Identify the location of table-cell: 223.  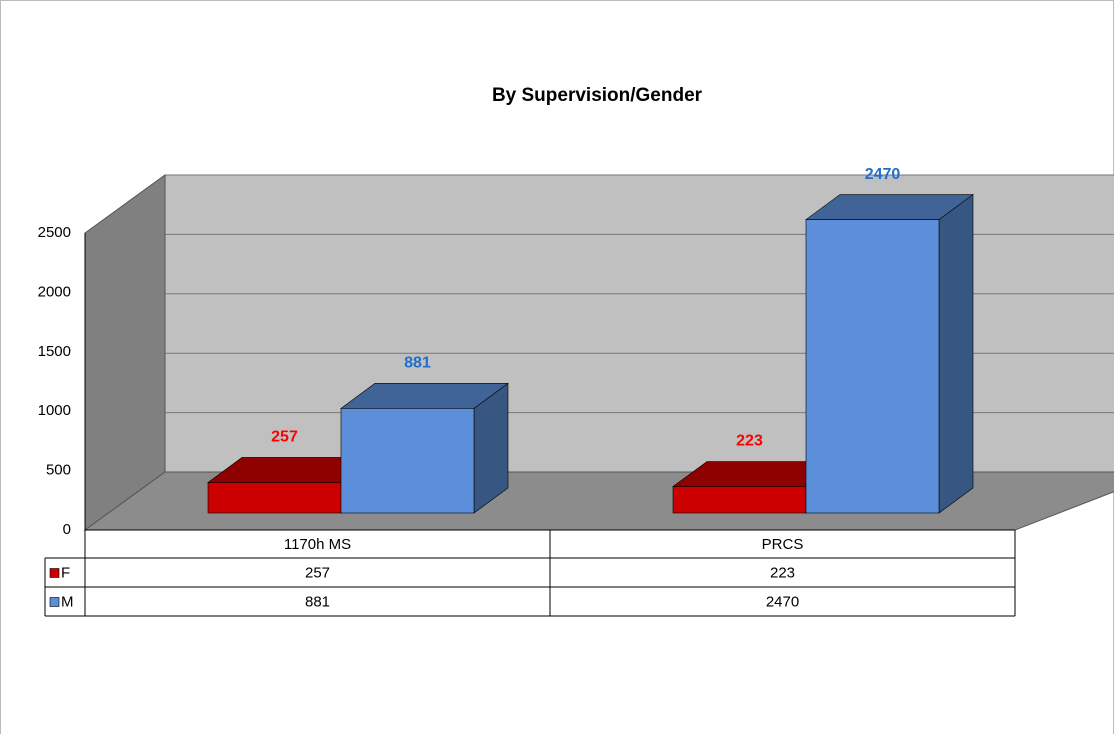
(782, 572).